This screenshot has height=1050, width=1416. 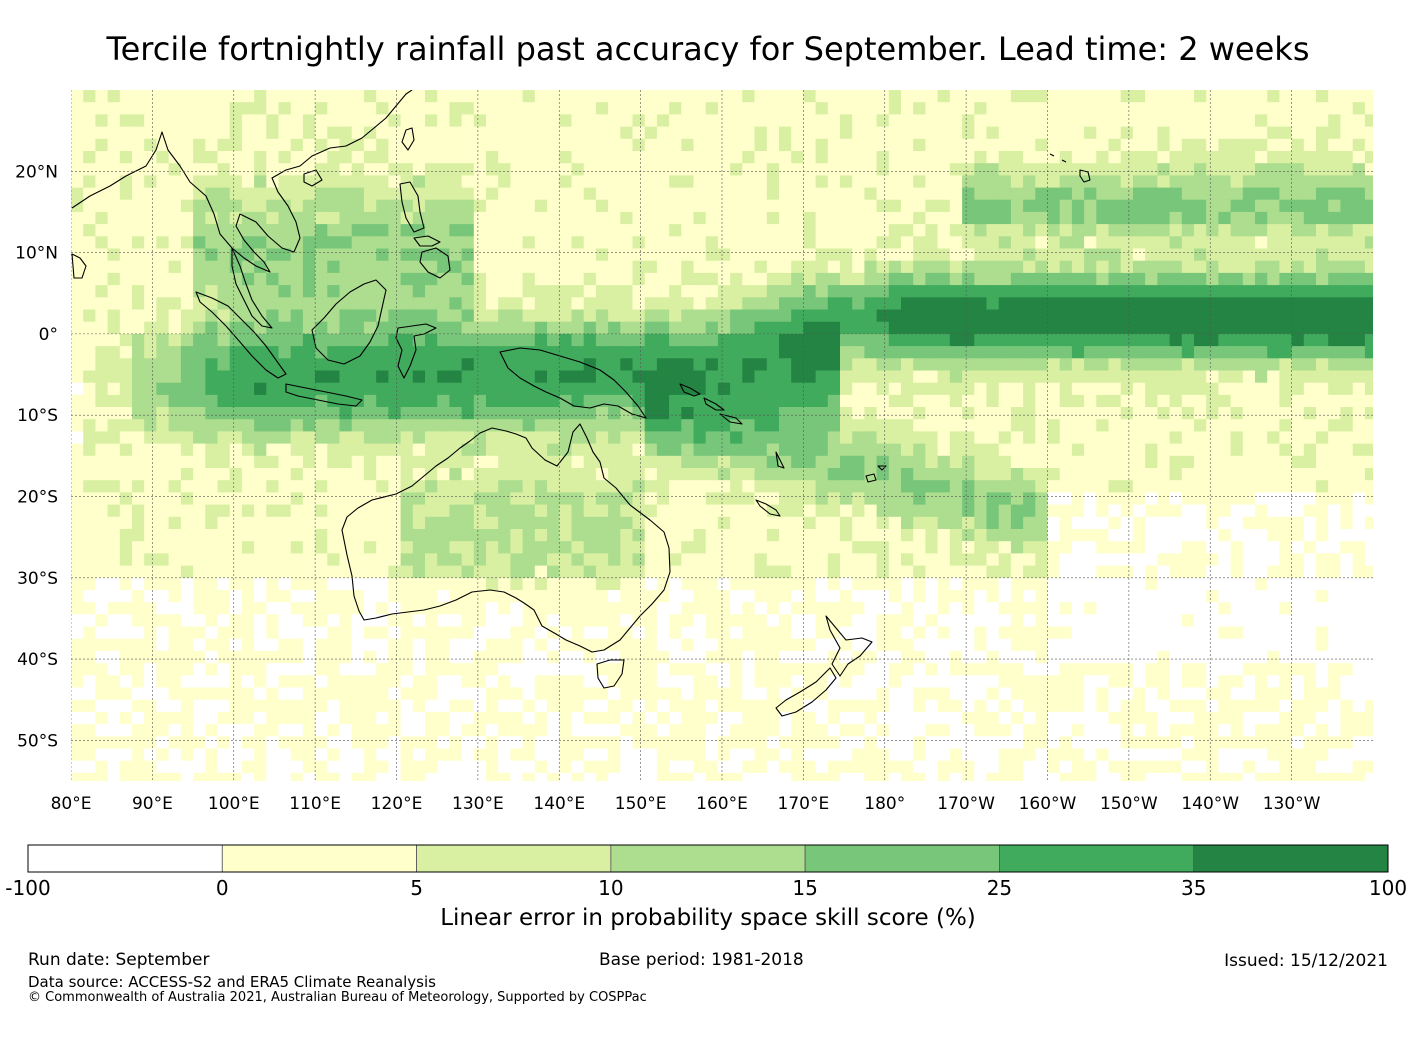 I want to click on longitude-tick-label: 150°E, so click(x=641, y=804).